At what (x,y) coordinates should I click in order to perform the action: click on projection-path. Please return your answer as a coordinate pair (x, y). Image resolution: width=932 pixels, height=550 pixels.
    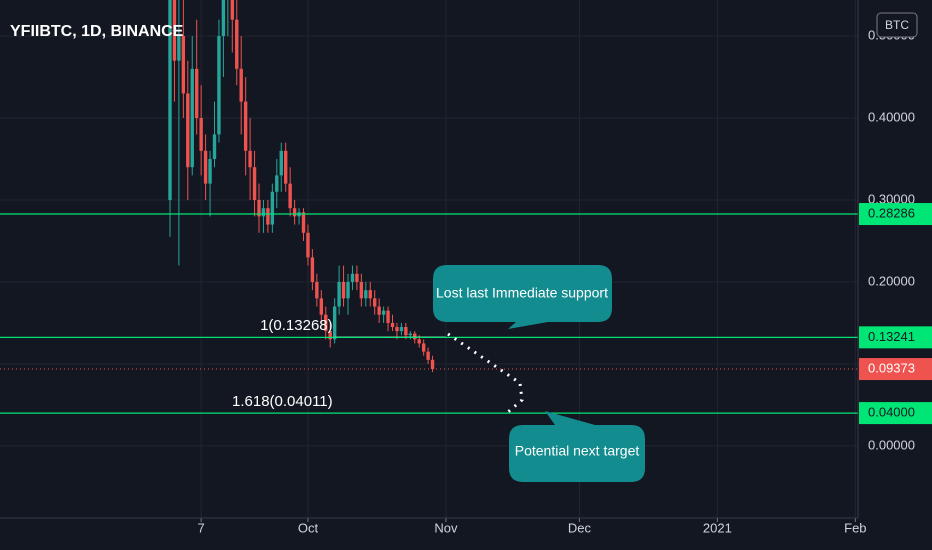
    Looking at the image, I should click on (485, 373).